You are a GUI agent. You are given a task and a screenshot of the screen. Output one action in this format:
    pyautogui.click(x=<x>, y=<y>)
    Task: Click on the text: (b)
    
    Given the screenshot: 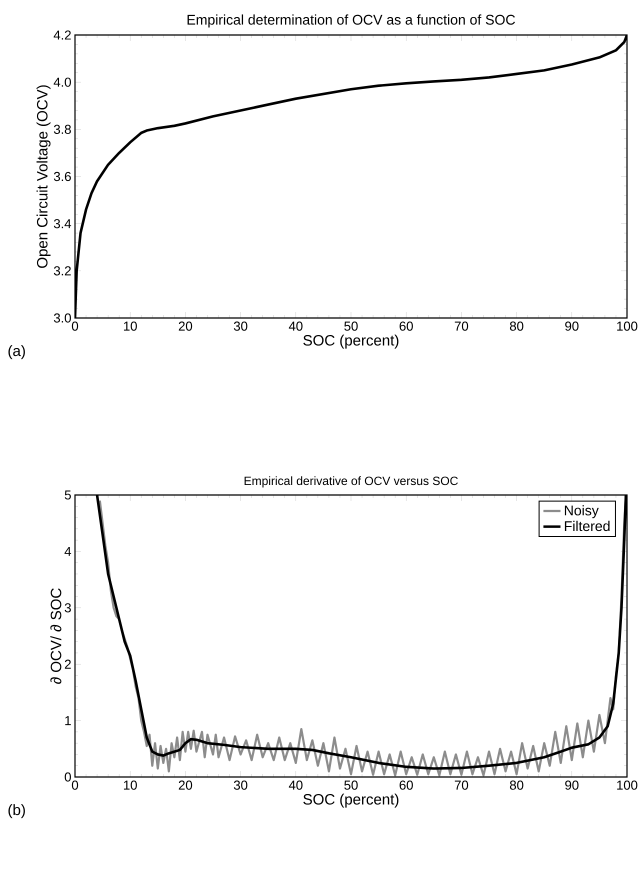 What is the action you would take?
    pyautogui.click(x=16, y=811)
    